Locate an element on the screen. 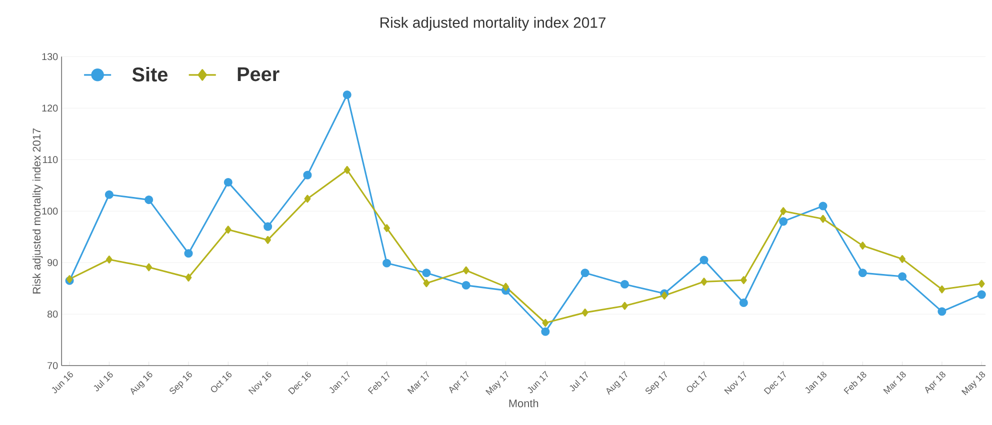  chart-title: Risk adjusted mortality index 2017 is located at coordinates (493, 23).